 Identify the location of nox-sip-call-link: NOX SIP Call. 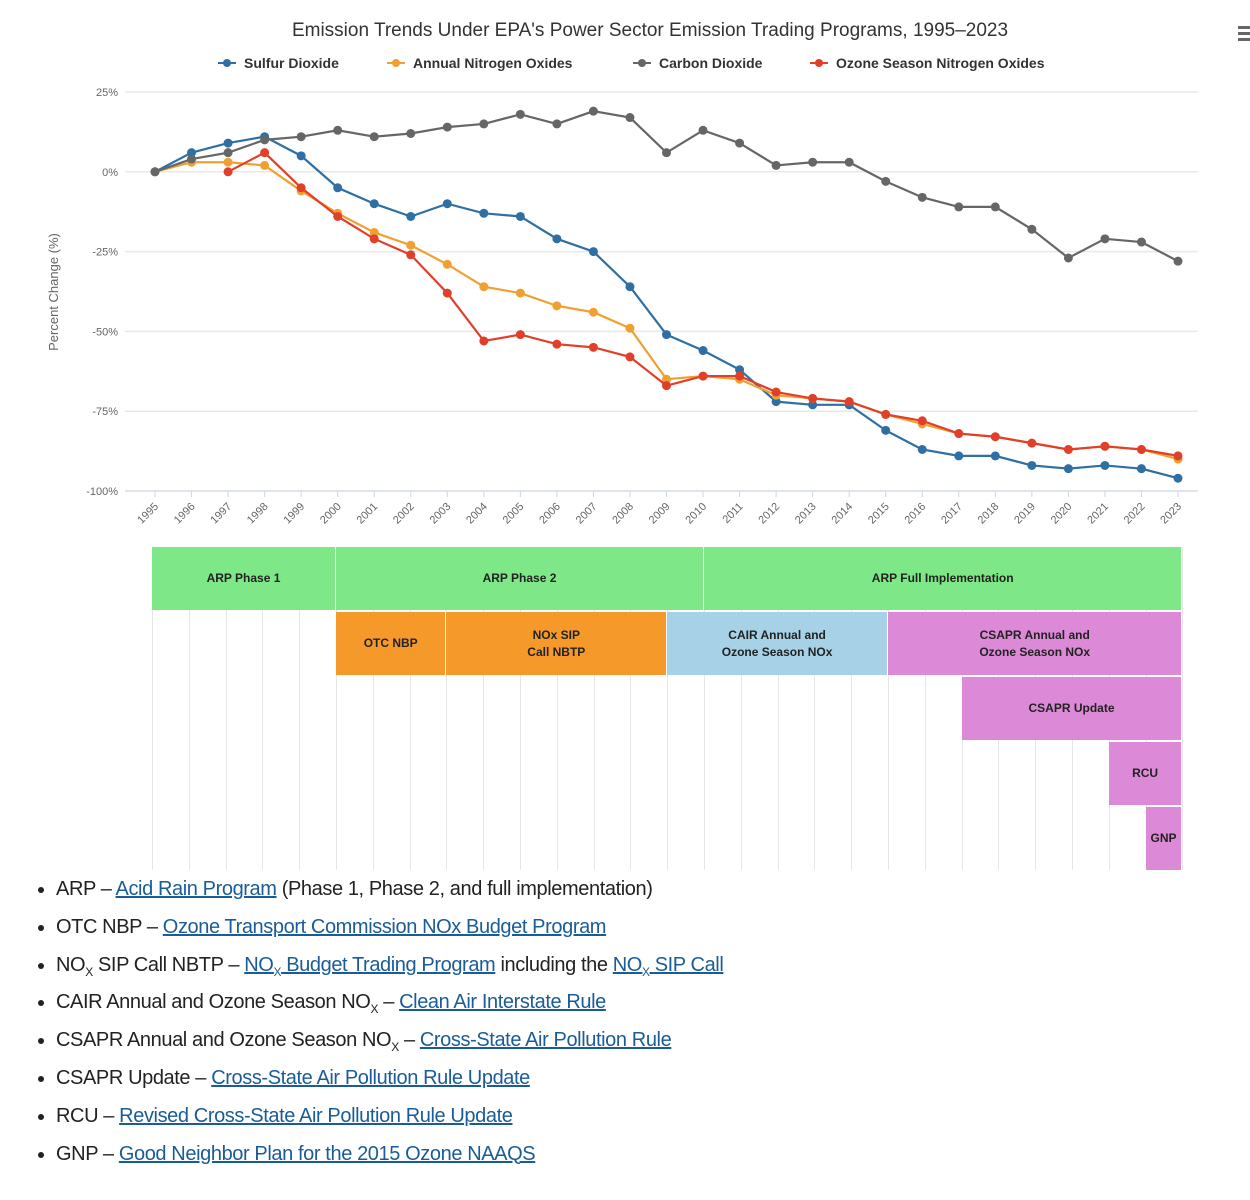
(668, 966).